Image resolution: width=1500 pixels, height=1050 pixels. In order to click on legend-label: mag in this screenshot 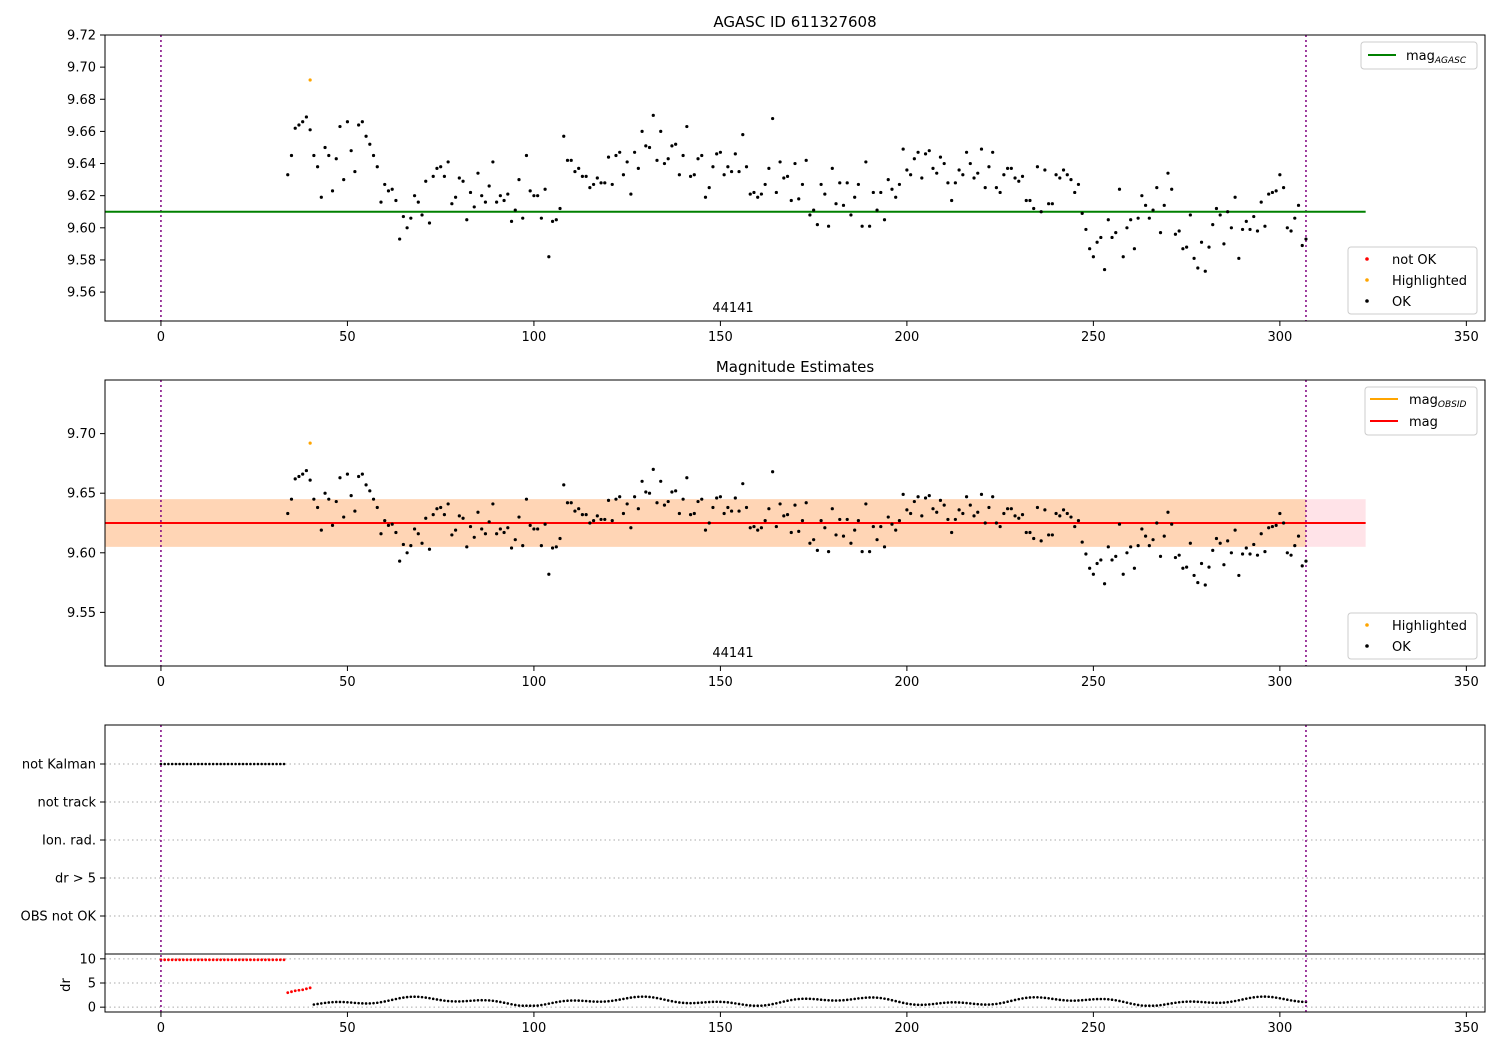, I will do `click(1423, 422)`.